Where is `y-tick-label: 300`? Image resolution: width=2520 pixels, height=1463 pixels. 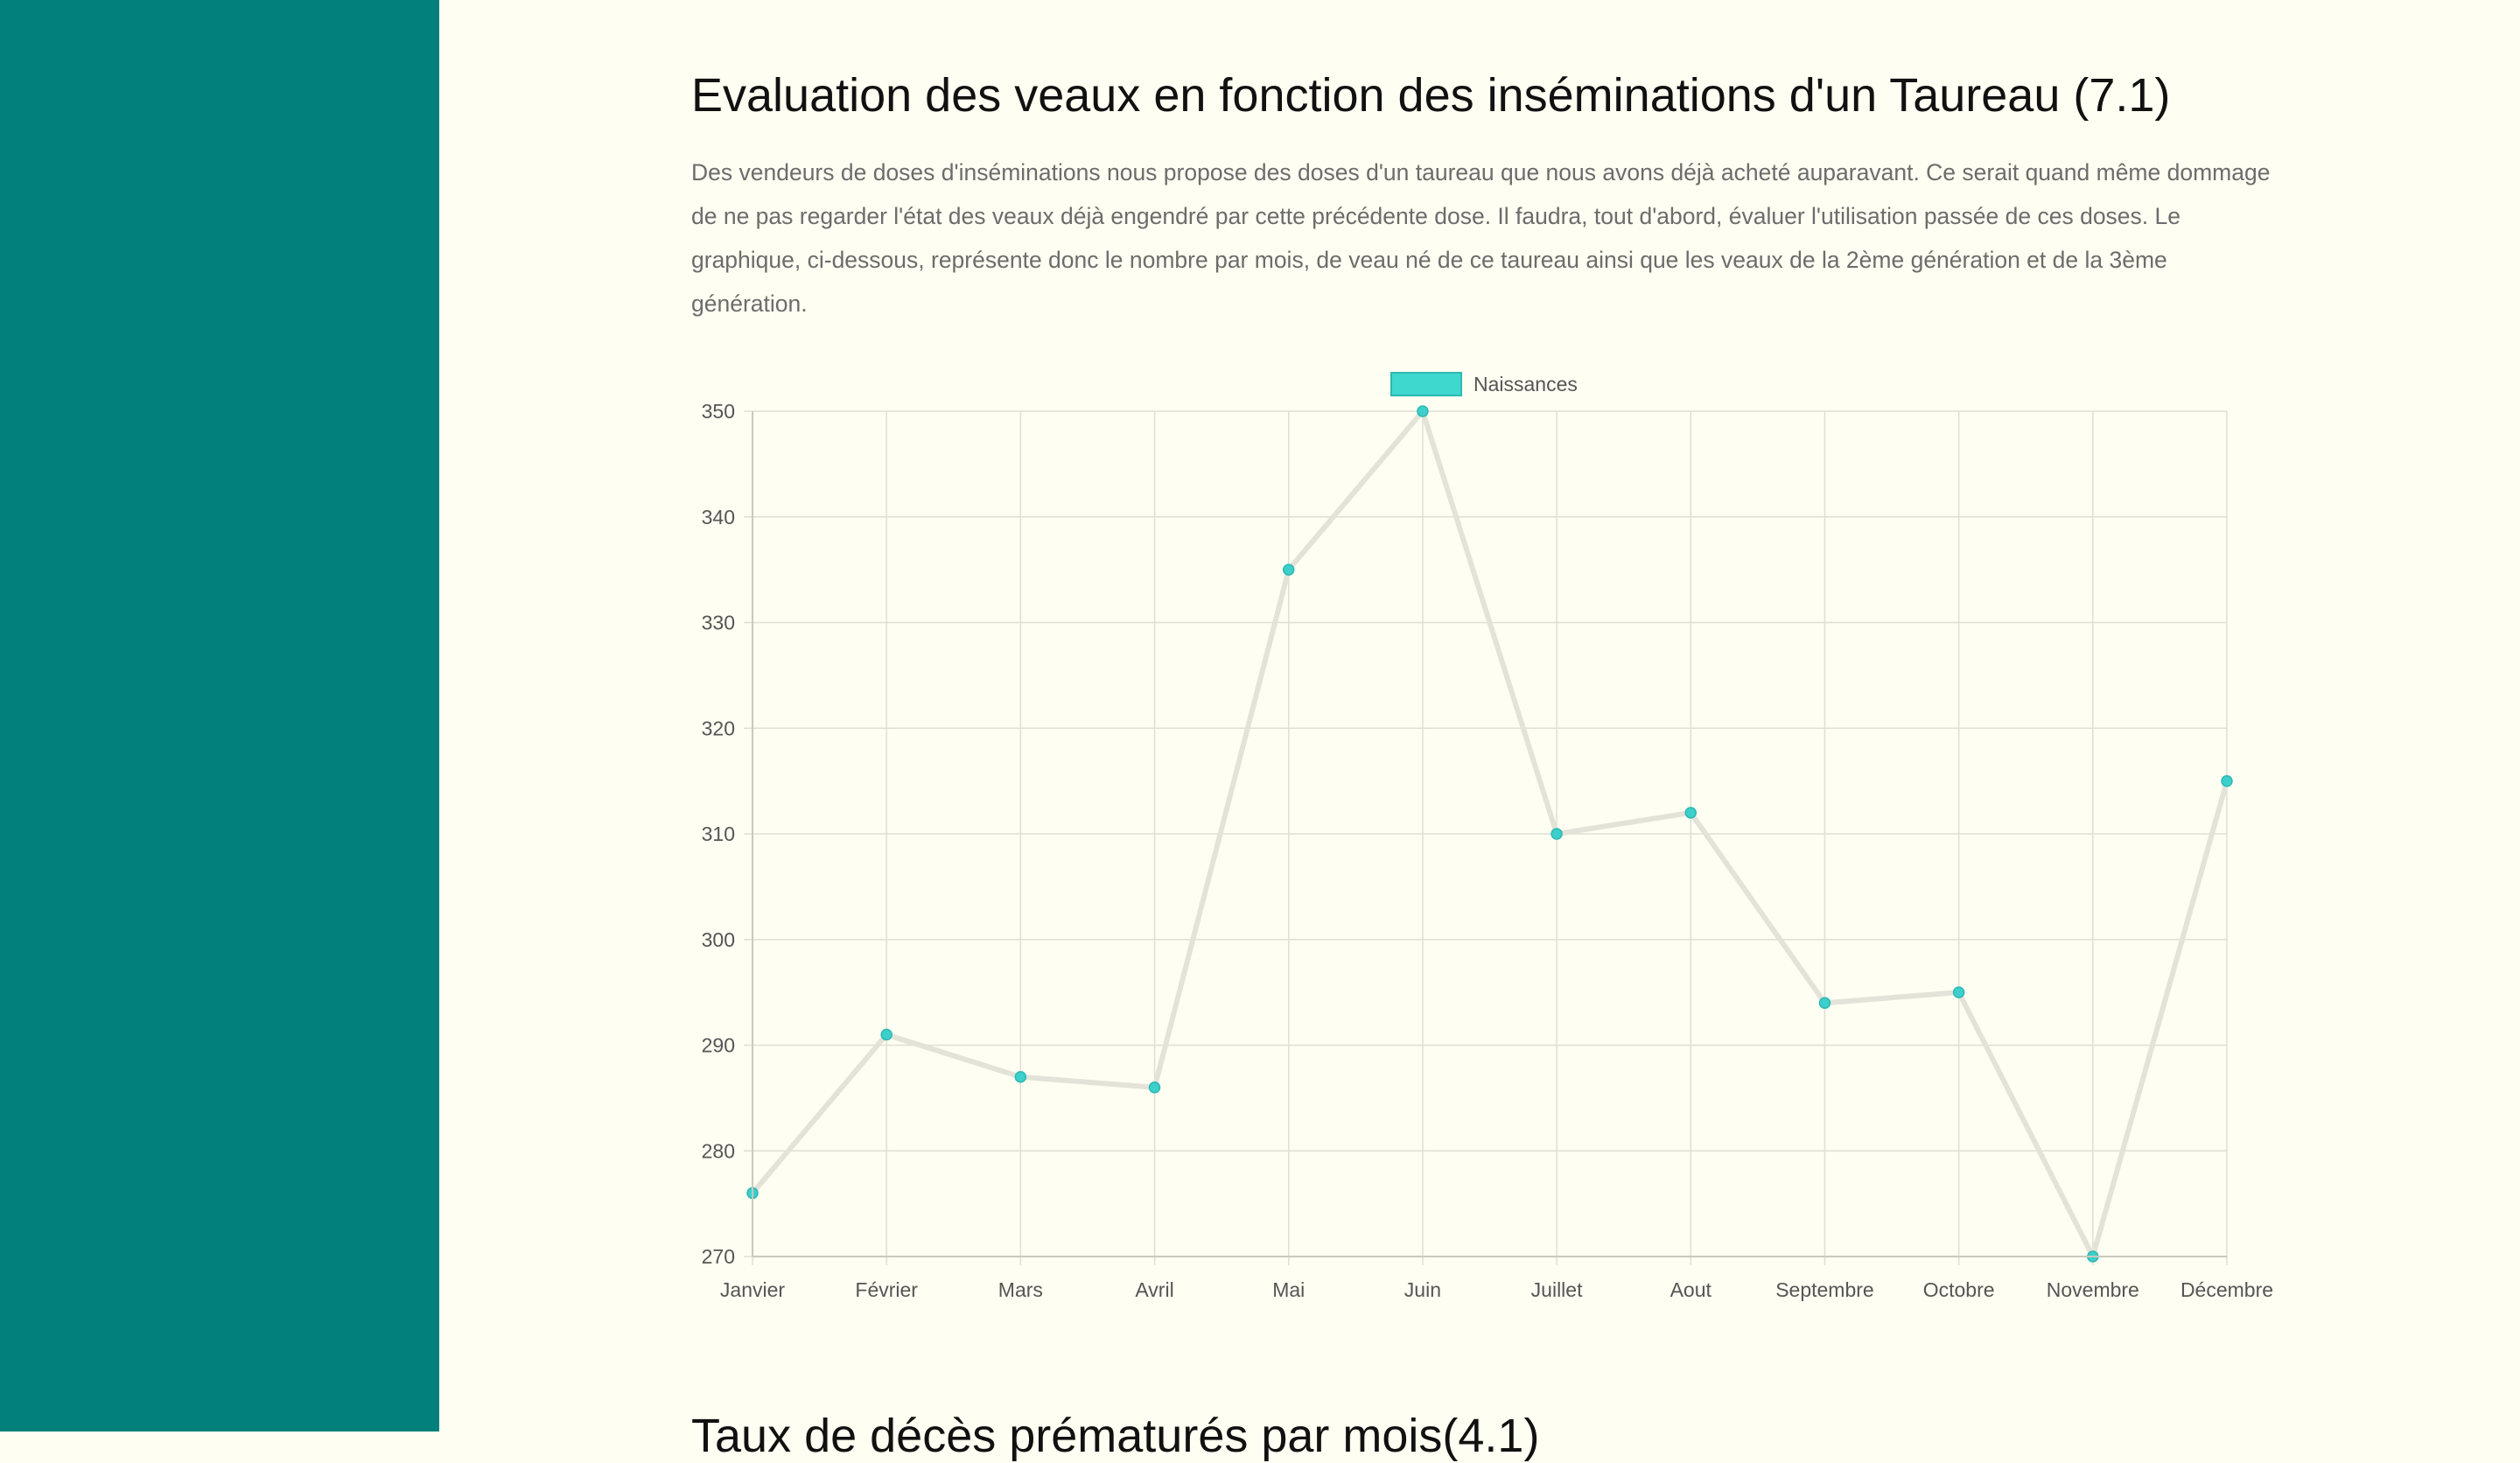
y-tick-label: 300 is located at coordinates (718, 939).